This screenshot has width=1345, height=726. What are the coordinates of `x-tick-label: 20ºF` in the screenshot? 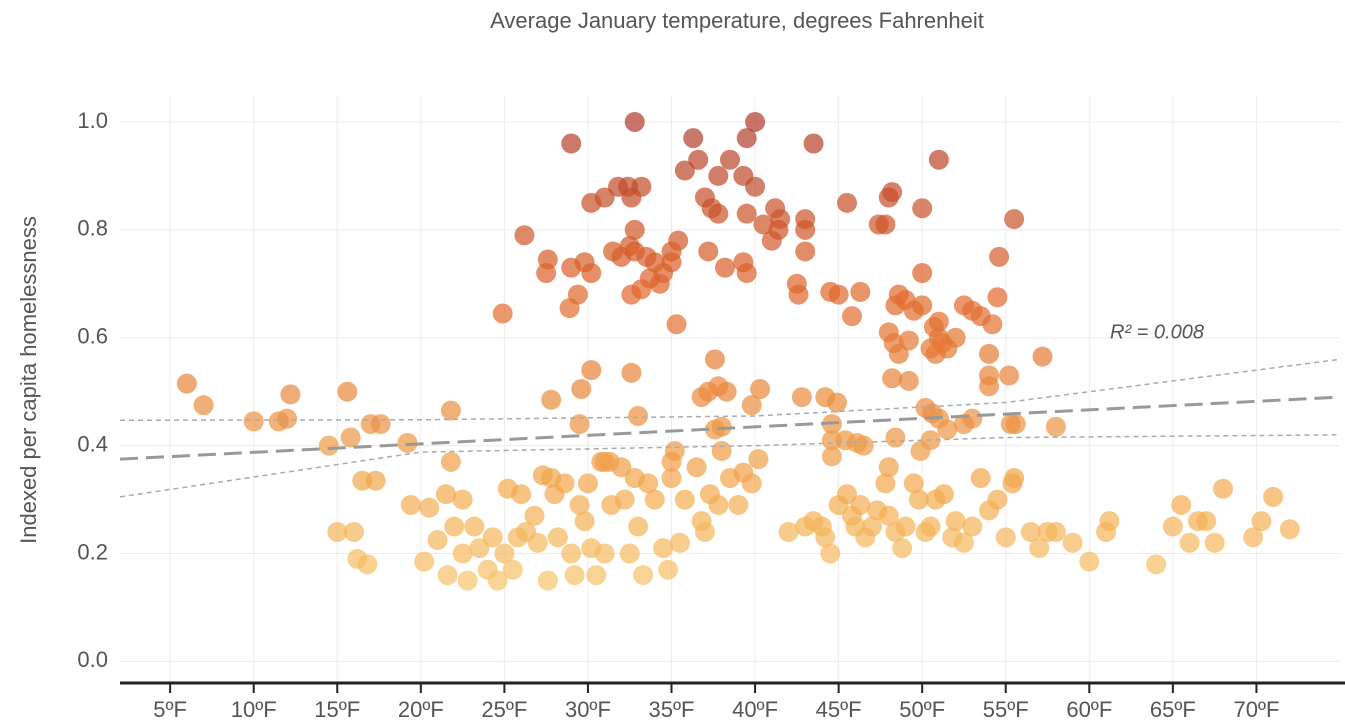 It's located at (421, 709).